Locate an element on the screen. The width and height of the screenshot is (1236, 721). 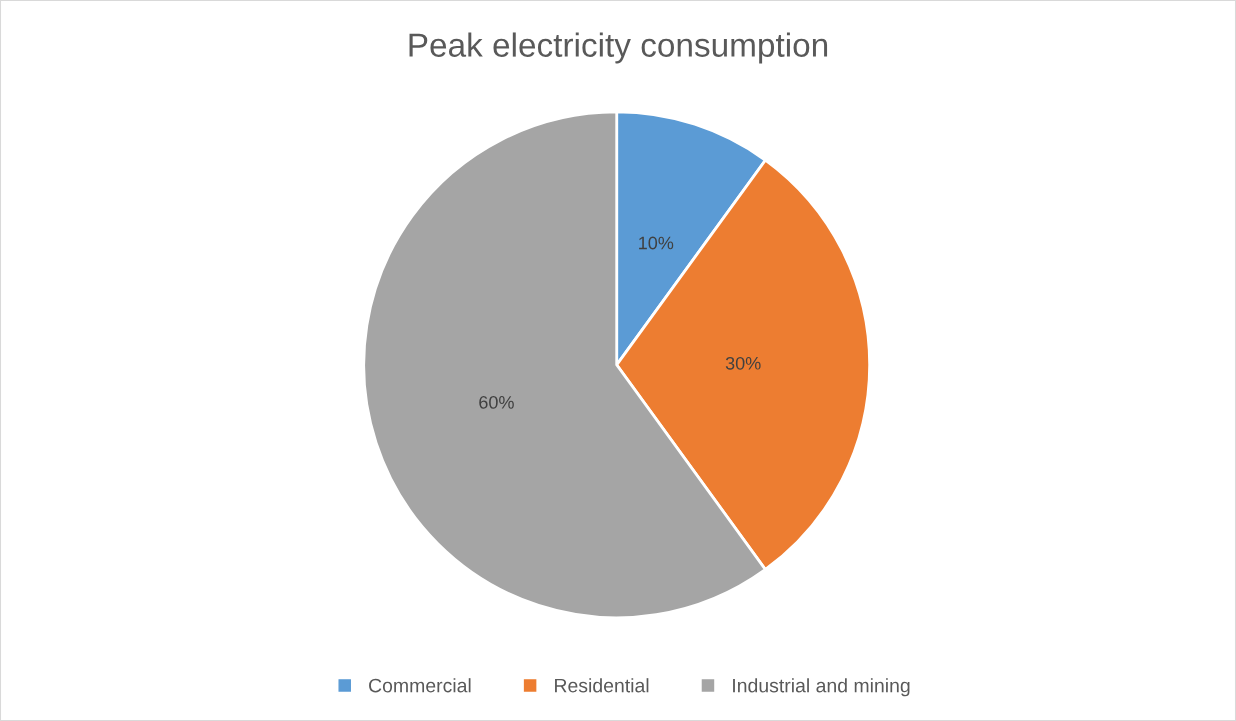
legend-label: Industrial and mining is located at coordinates (821, 687).